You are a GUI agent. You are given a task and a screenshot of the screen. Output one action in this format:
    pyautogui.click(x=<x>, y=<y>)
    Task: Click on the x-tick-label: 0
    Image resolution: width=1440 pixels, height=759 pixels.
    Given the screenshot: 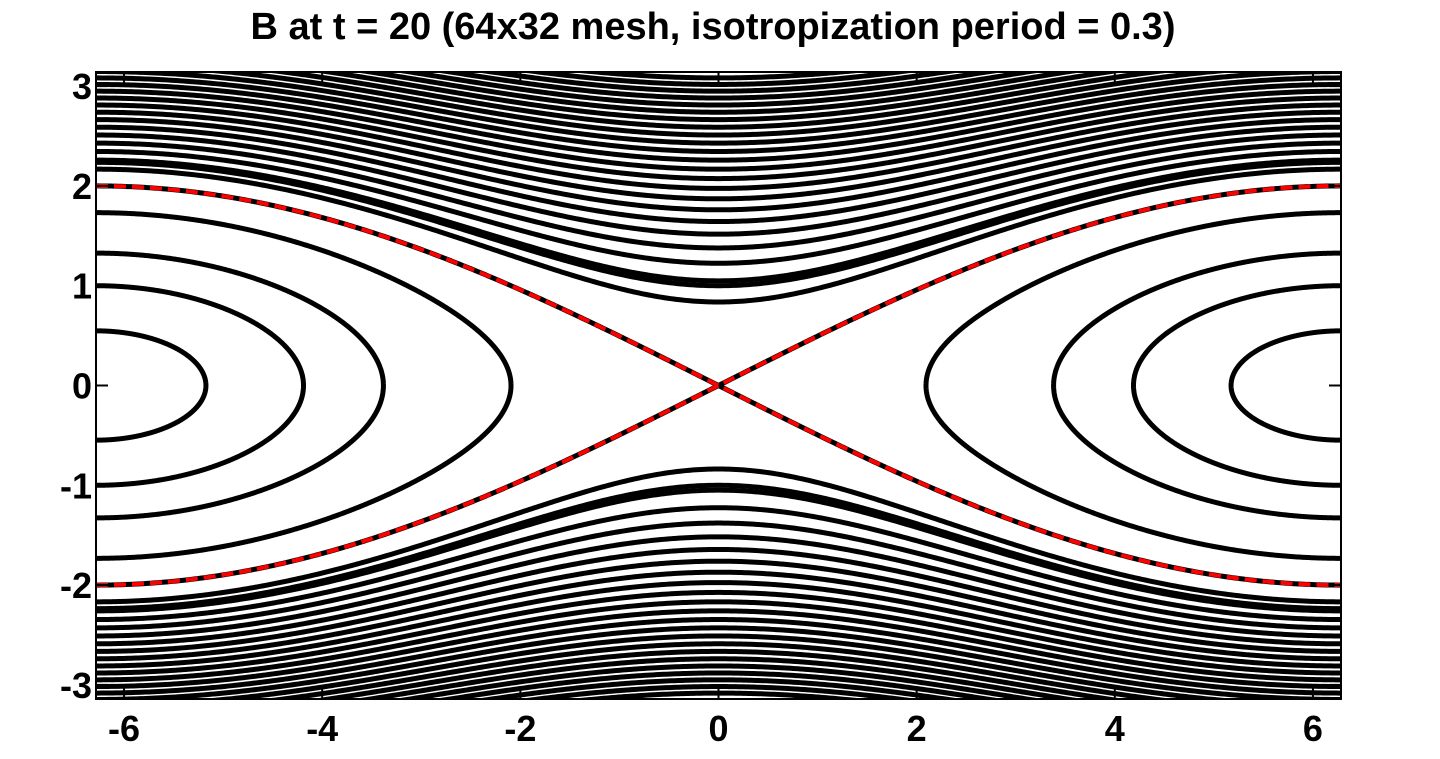 What is the action you would take?
    pyautogui.click(x=718, y=728)
    